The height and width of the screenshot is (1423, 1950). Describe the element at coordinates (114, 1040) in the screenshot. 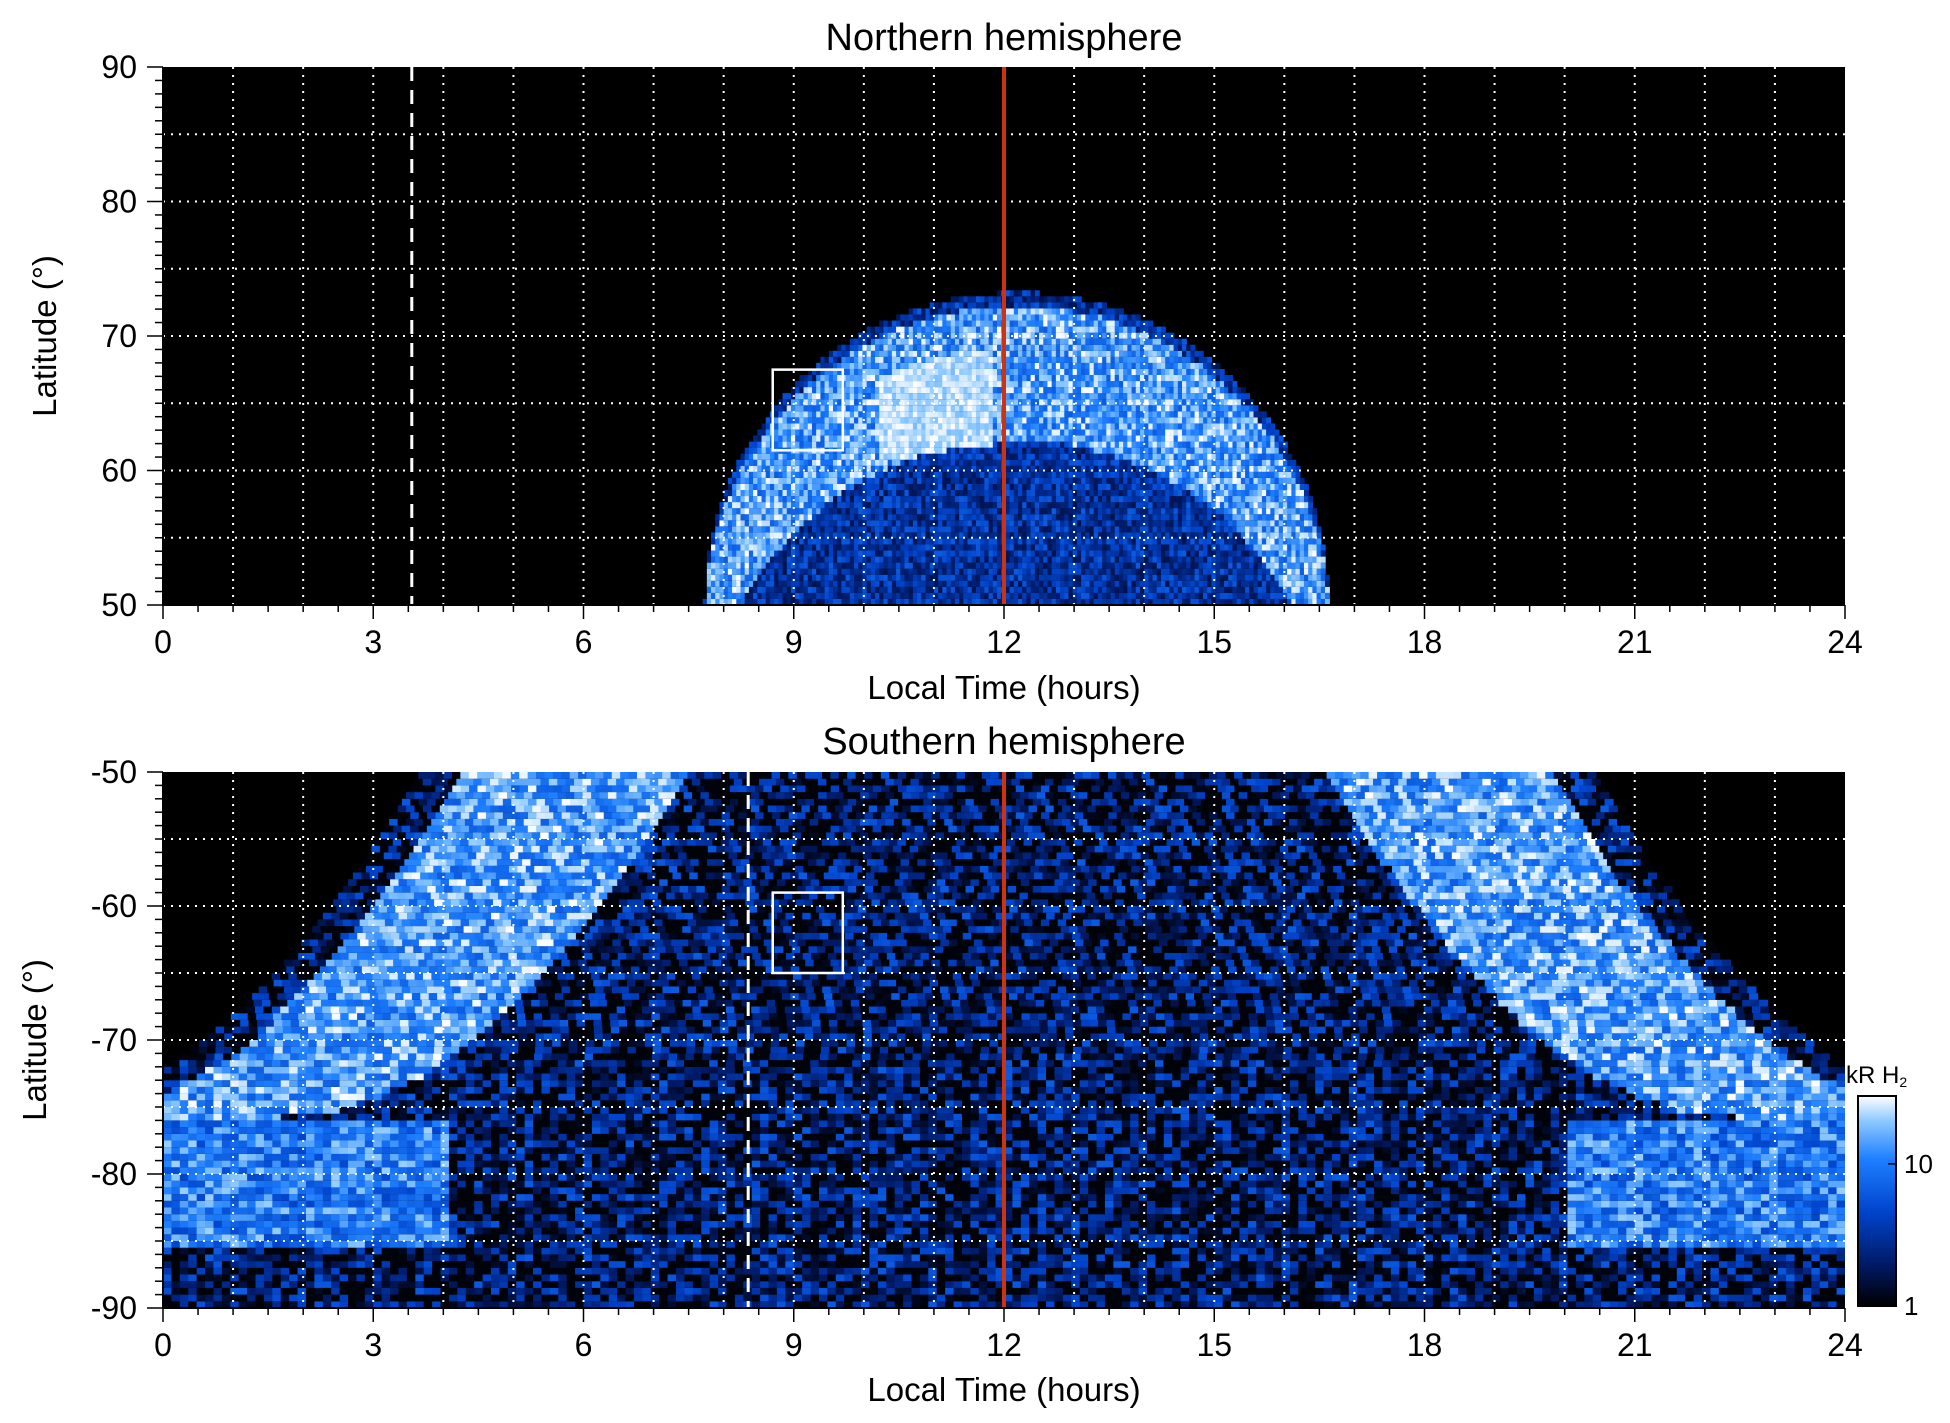

I see `y-tick-label: -70` at that location.